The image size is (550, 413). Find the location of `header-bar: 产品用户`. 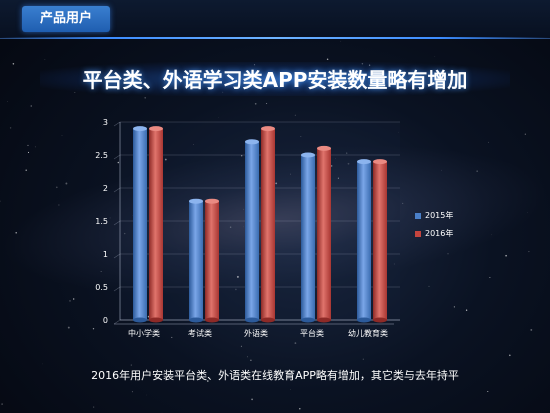

header-bar: 产品用户 is located at coordinates (275, 19).